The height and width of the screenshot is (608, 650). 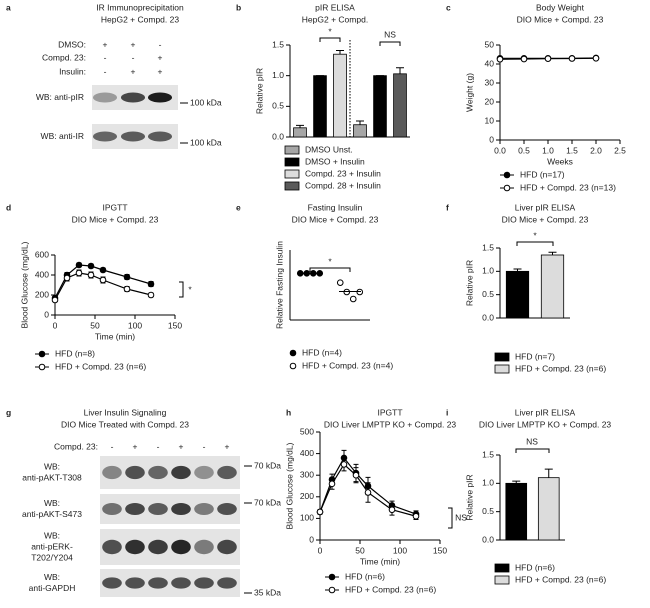 What do you see at coordinates (322, 352) in the screenshot?
I see `legend-label: HFD (n=4)` at bounding box center [322, 352].